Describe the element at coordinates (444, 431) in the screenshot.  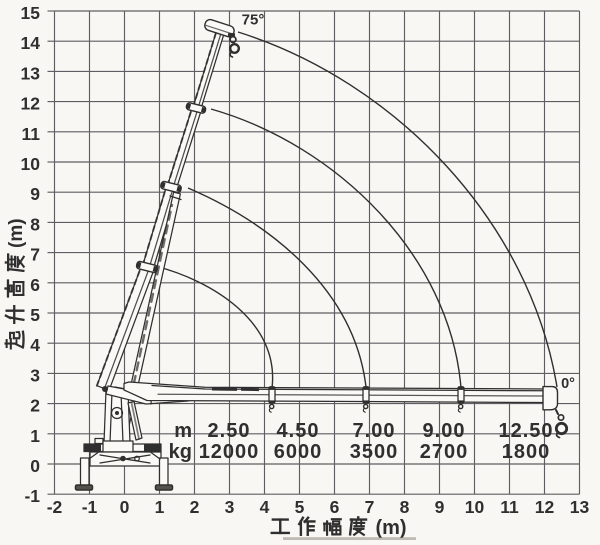
I see `svg-text: 9.00` at that location.